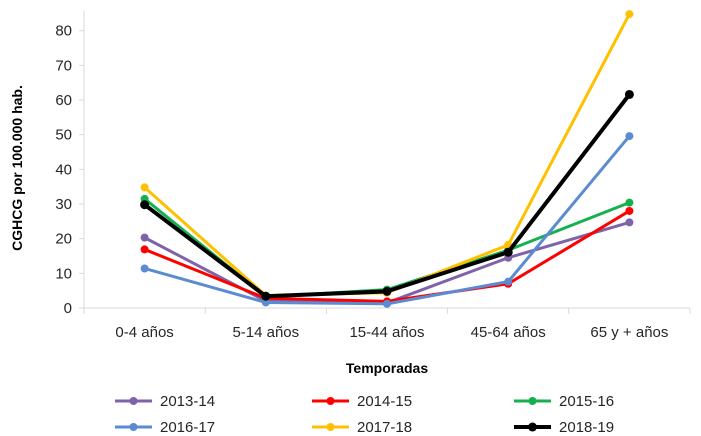 The height and width of the screenshot is (436, 701). Describe the element at coordinates (63, 31) in the screenshot. I see `y-tick-label: 80` at that location.